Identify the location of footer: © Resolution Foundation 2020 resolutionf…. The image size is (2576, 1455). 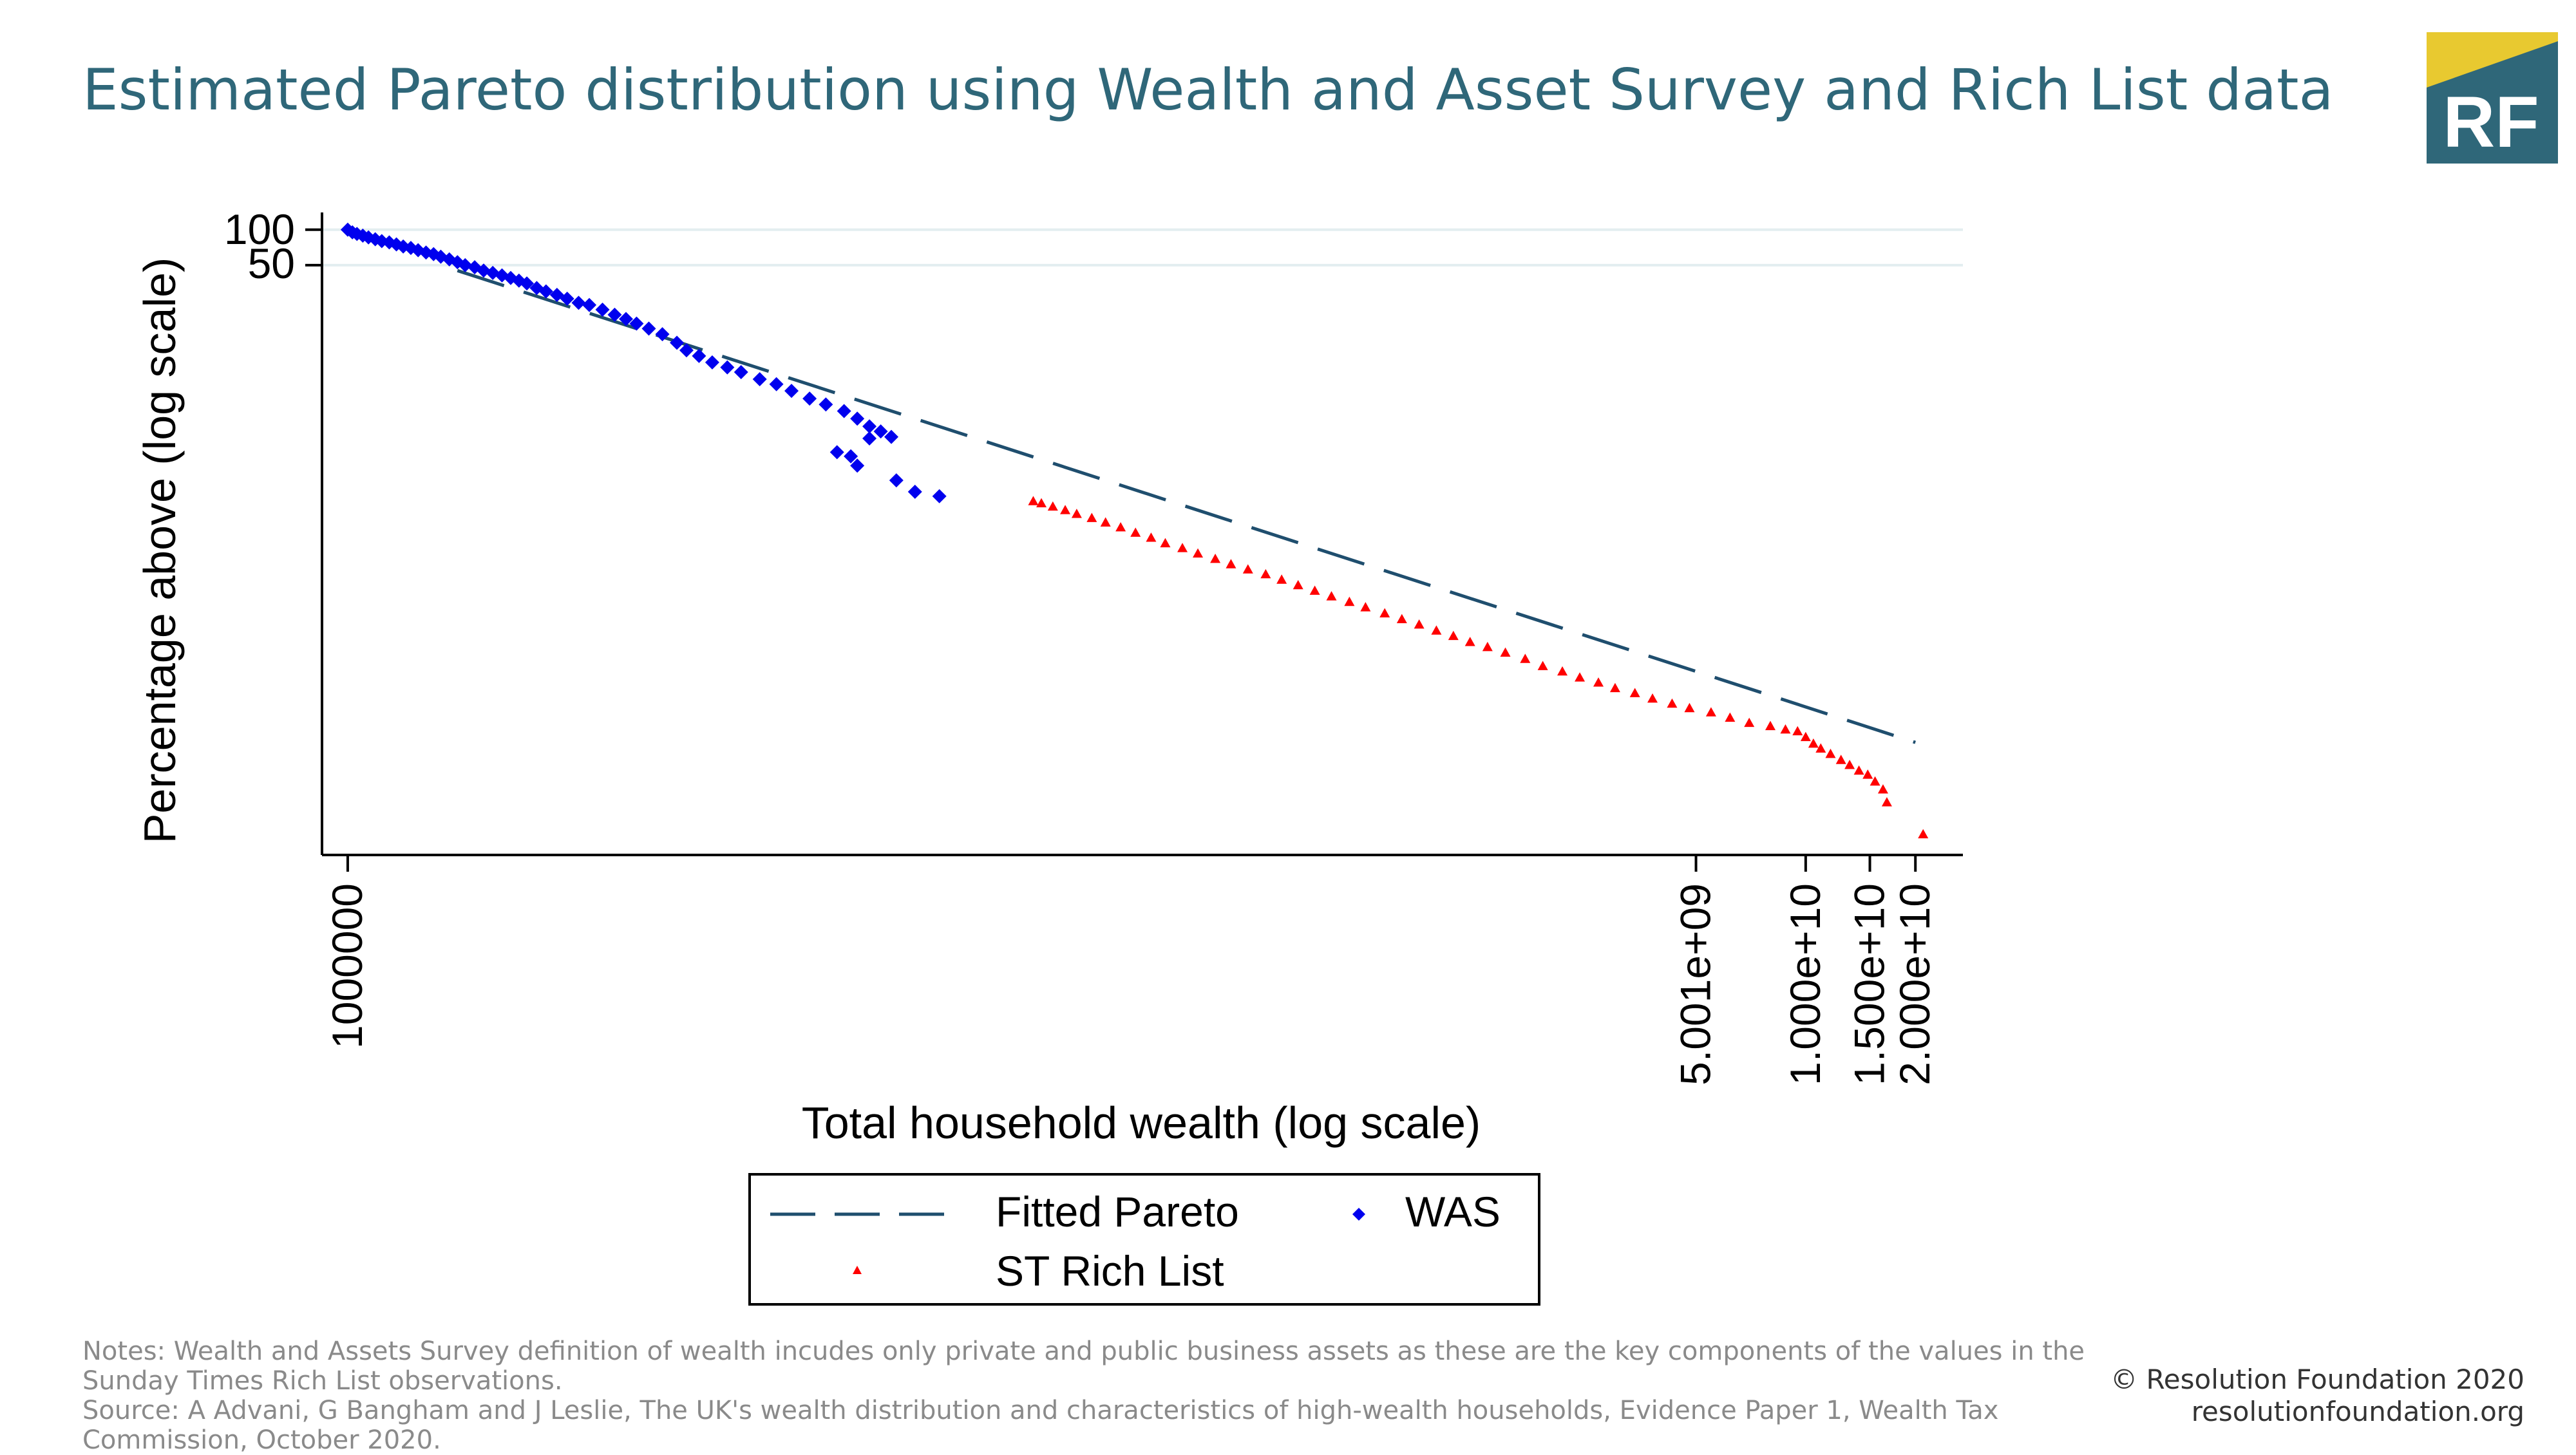
(2317, 1396).